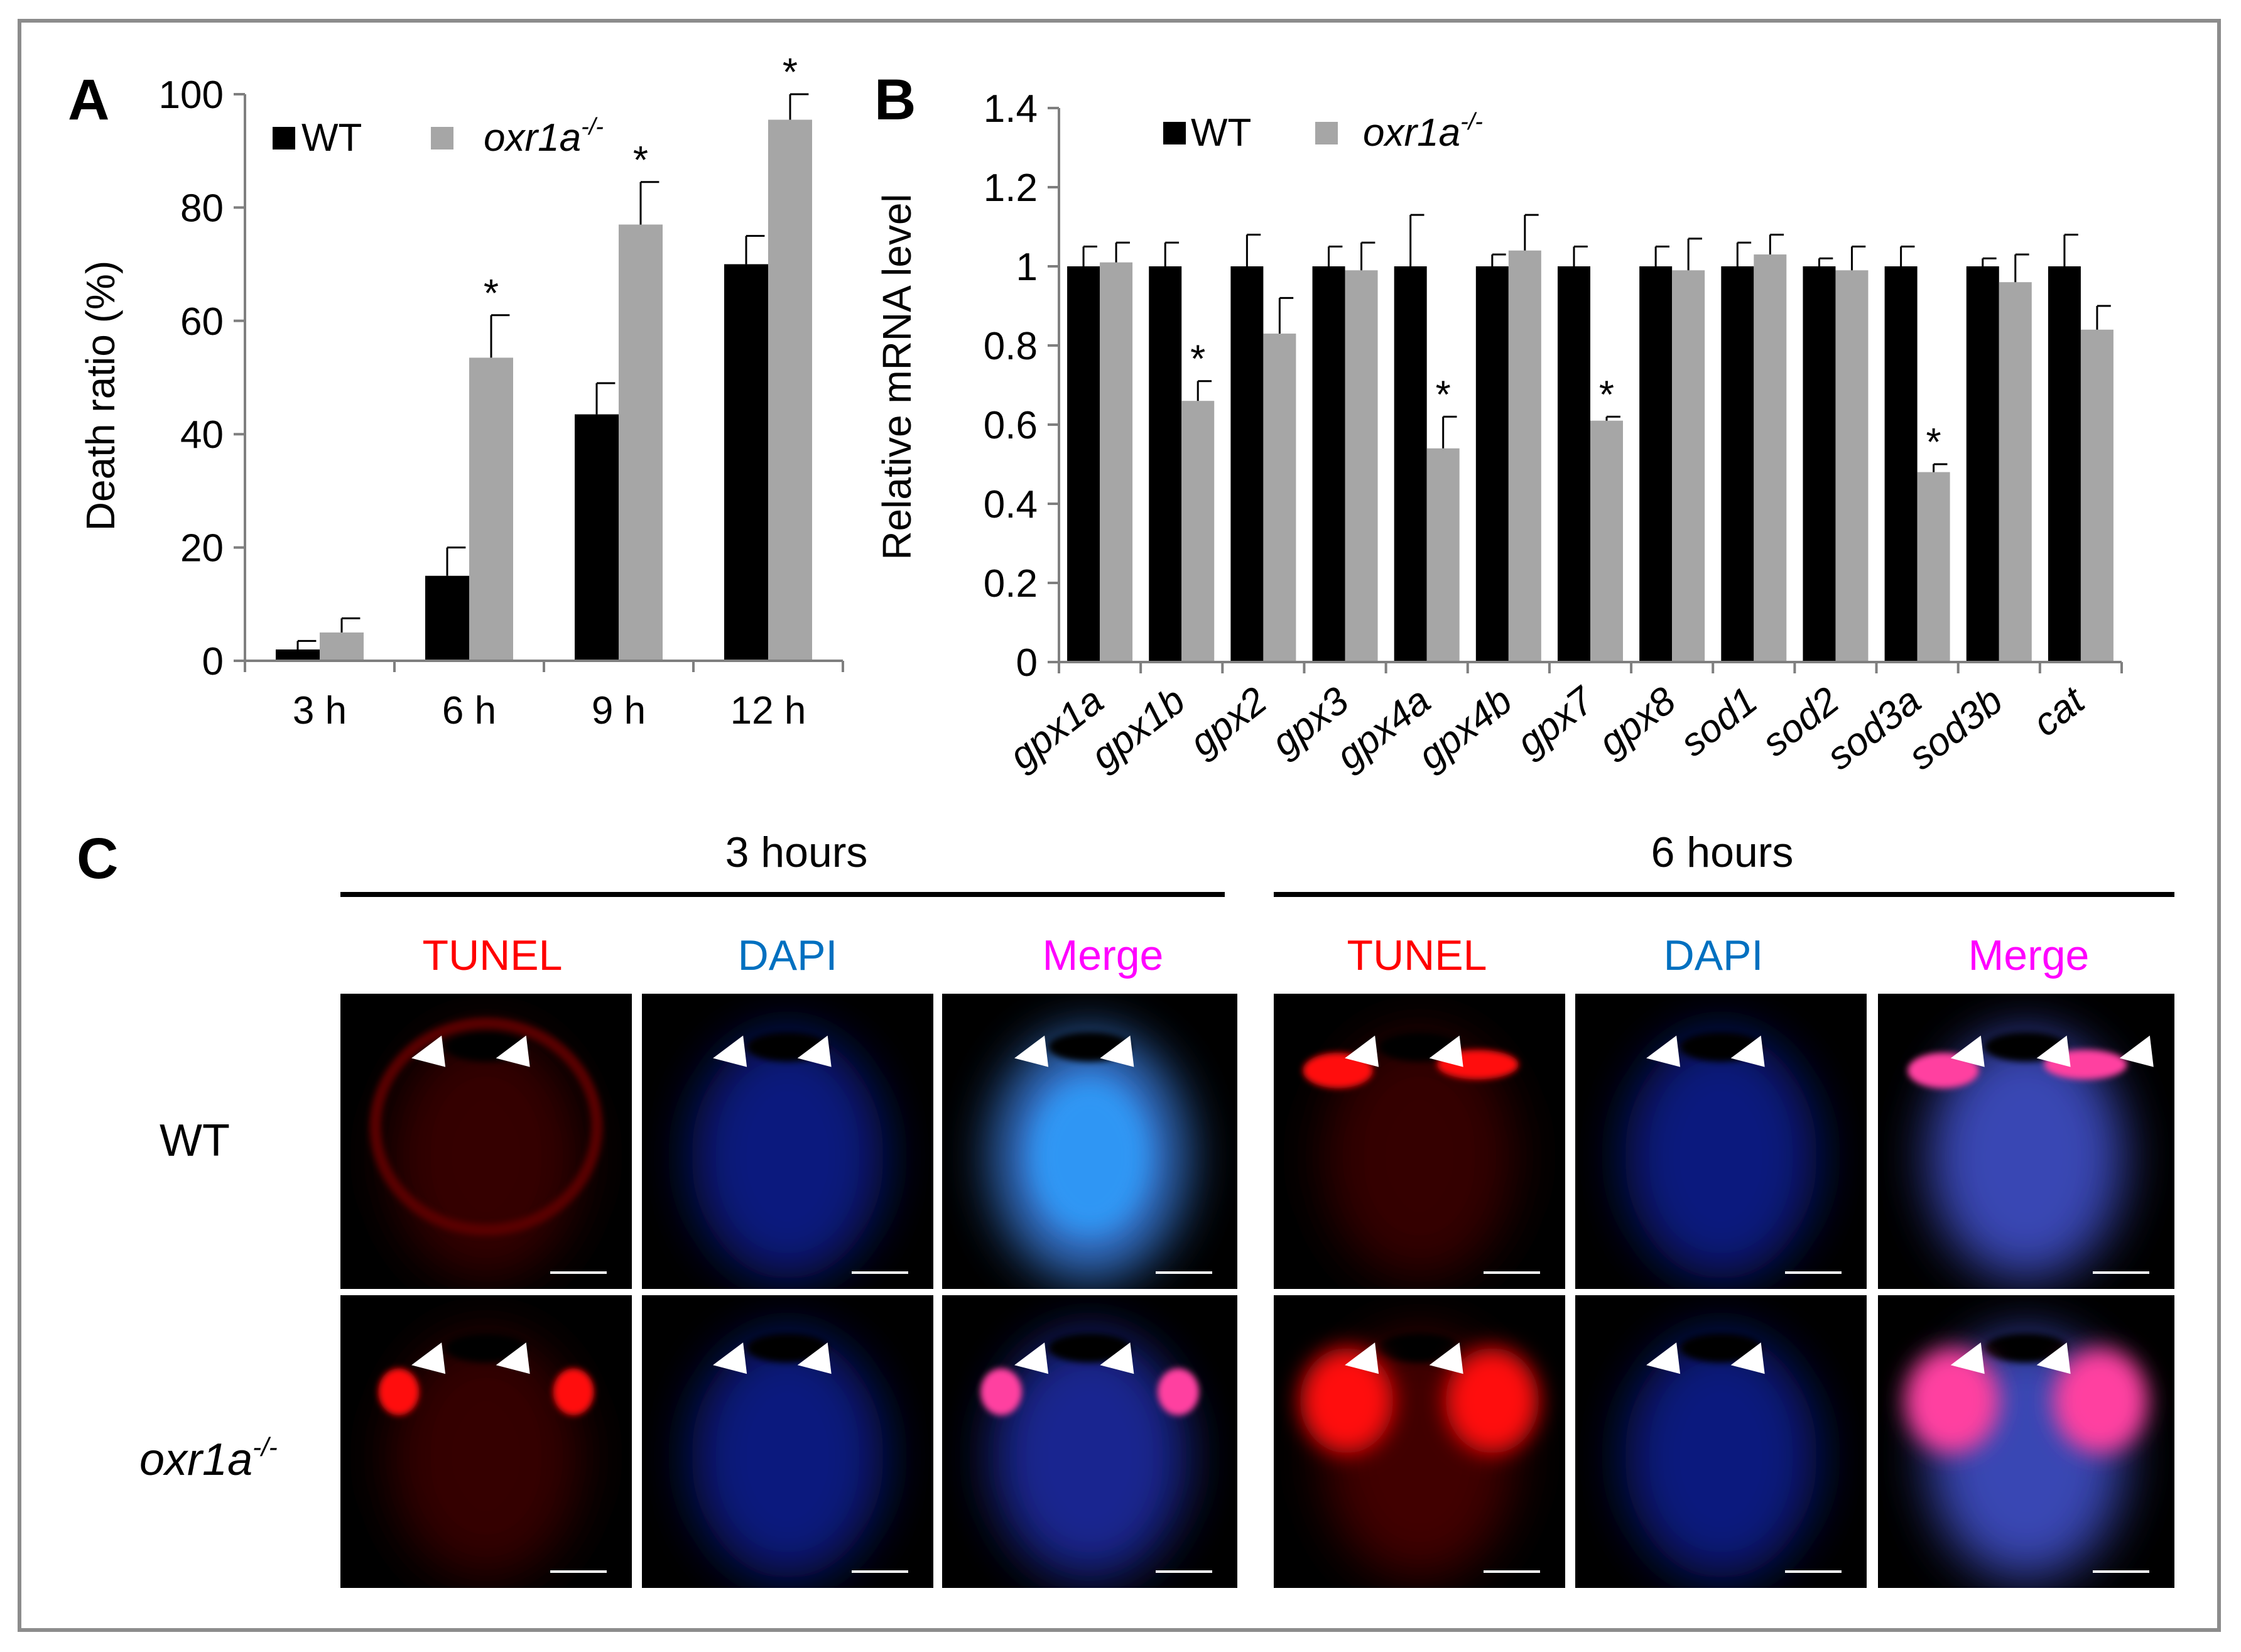 This screenshot has height=1652, width=2241. Describe the element at coordinates (486, 1141) in the screenshot. I see `micrograph-tunel-3h-wt` at that location.